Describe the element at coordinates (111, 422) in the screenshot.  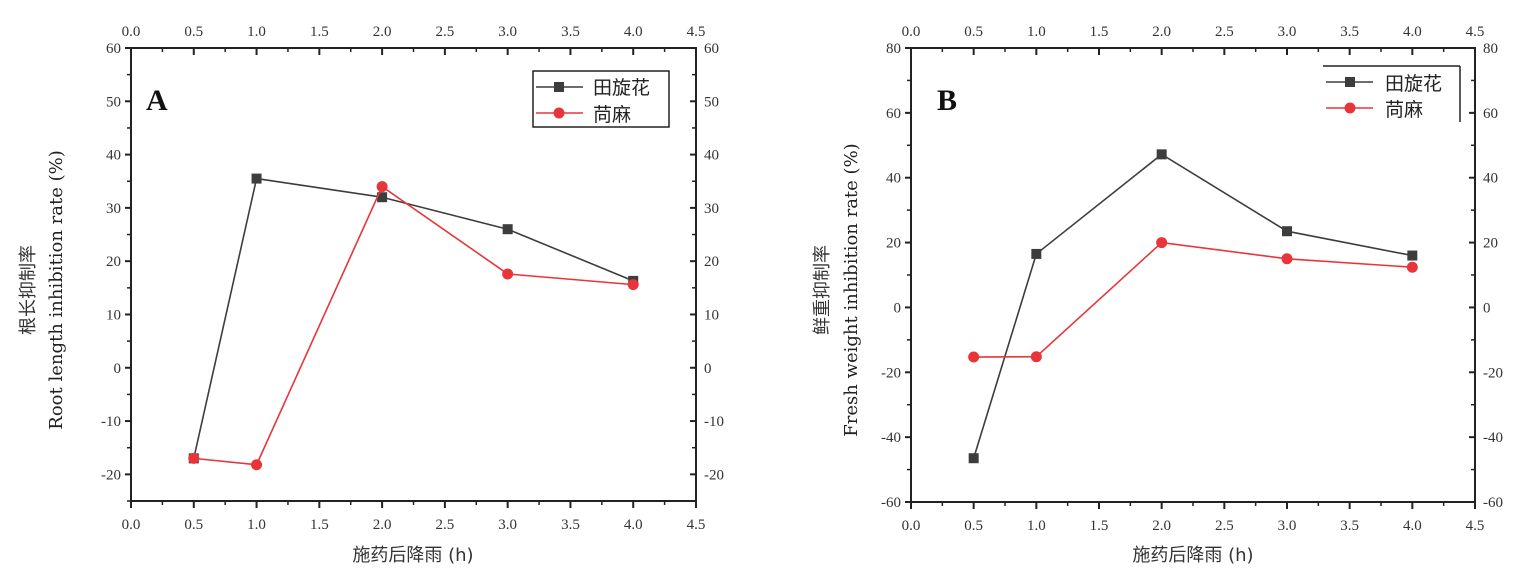
I see `y-tick-label: -10` at that location.